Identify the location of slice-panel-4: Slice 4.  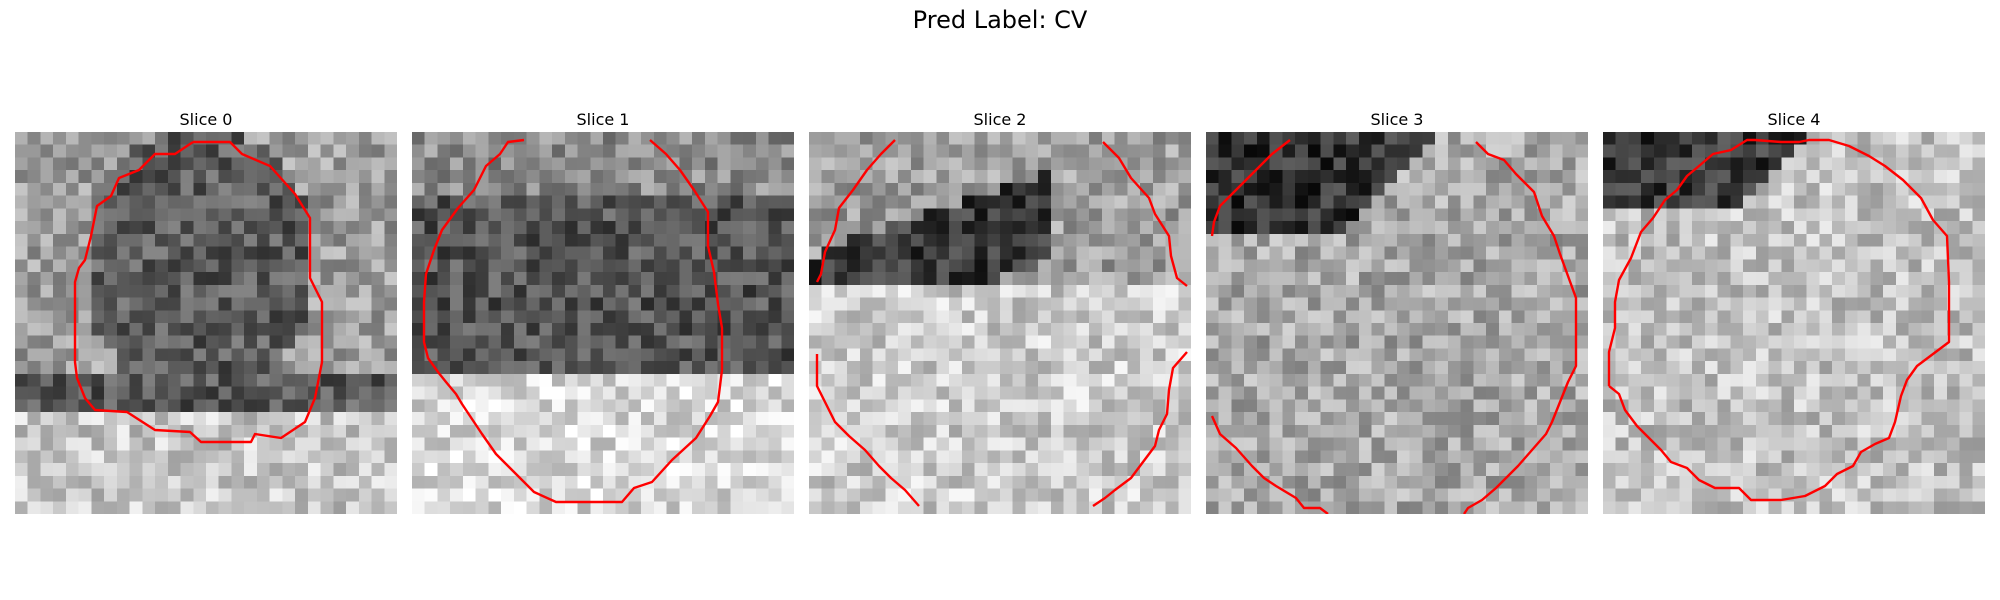
(1794, 311).